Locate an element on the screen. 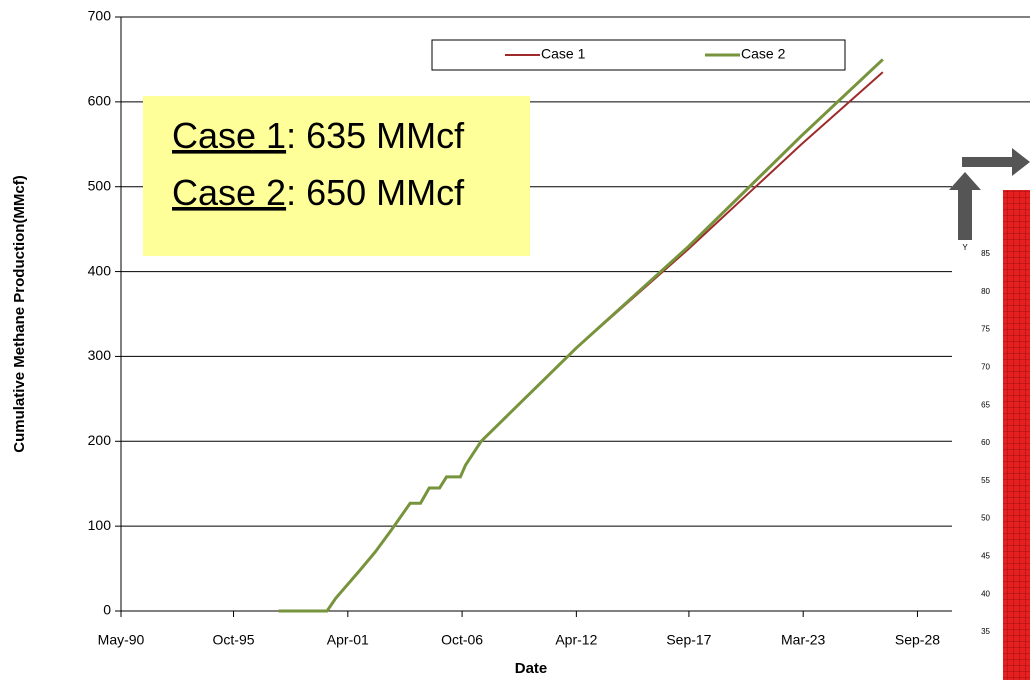  x-tick-label: Sep-28 is located at coordinates (917, 640).